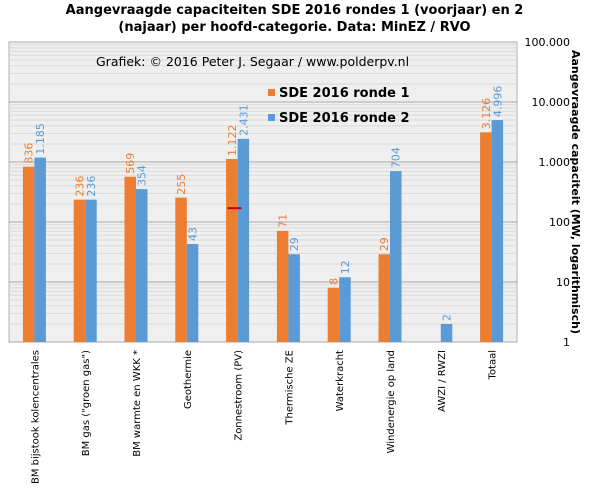  What do you see at coordinates (548, 42) in the screenshot?
I see `y-tick-label: 100.000` at bounding box center [548, 42].